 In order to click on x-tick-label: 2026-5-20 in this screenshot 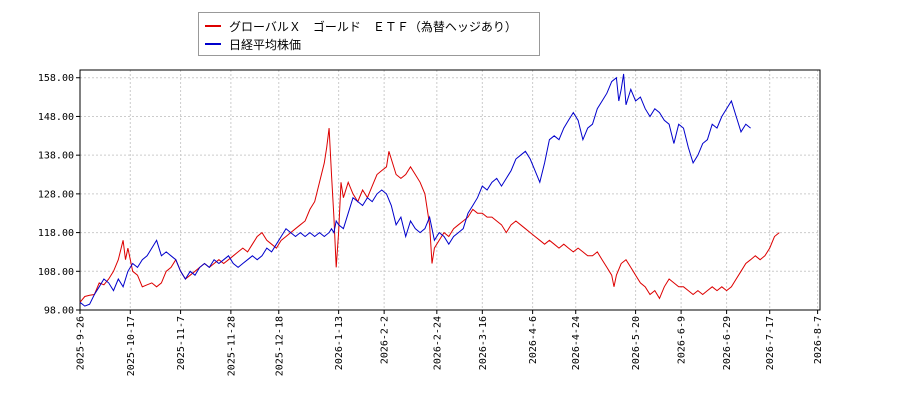, I will do `click(636, 343)`.